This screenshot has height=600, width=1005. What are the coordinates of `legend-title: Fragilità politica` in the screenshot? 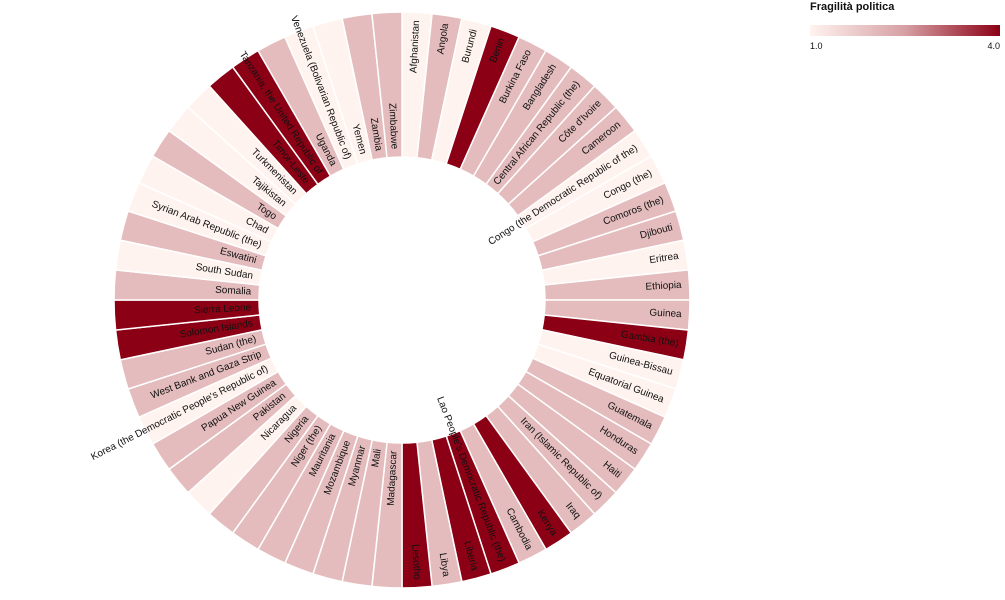 It's located at (852, 7).